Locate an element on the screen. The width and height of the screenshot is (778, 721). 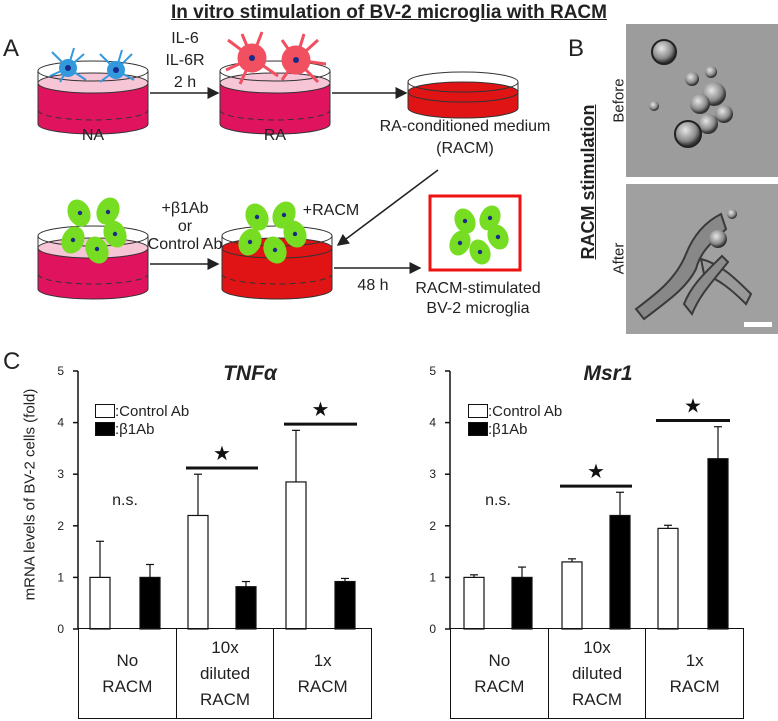
racm-line-2: (RACM) is located at coordinates (465, 148).